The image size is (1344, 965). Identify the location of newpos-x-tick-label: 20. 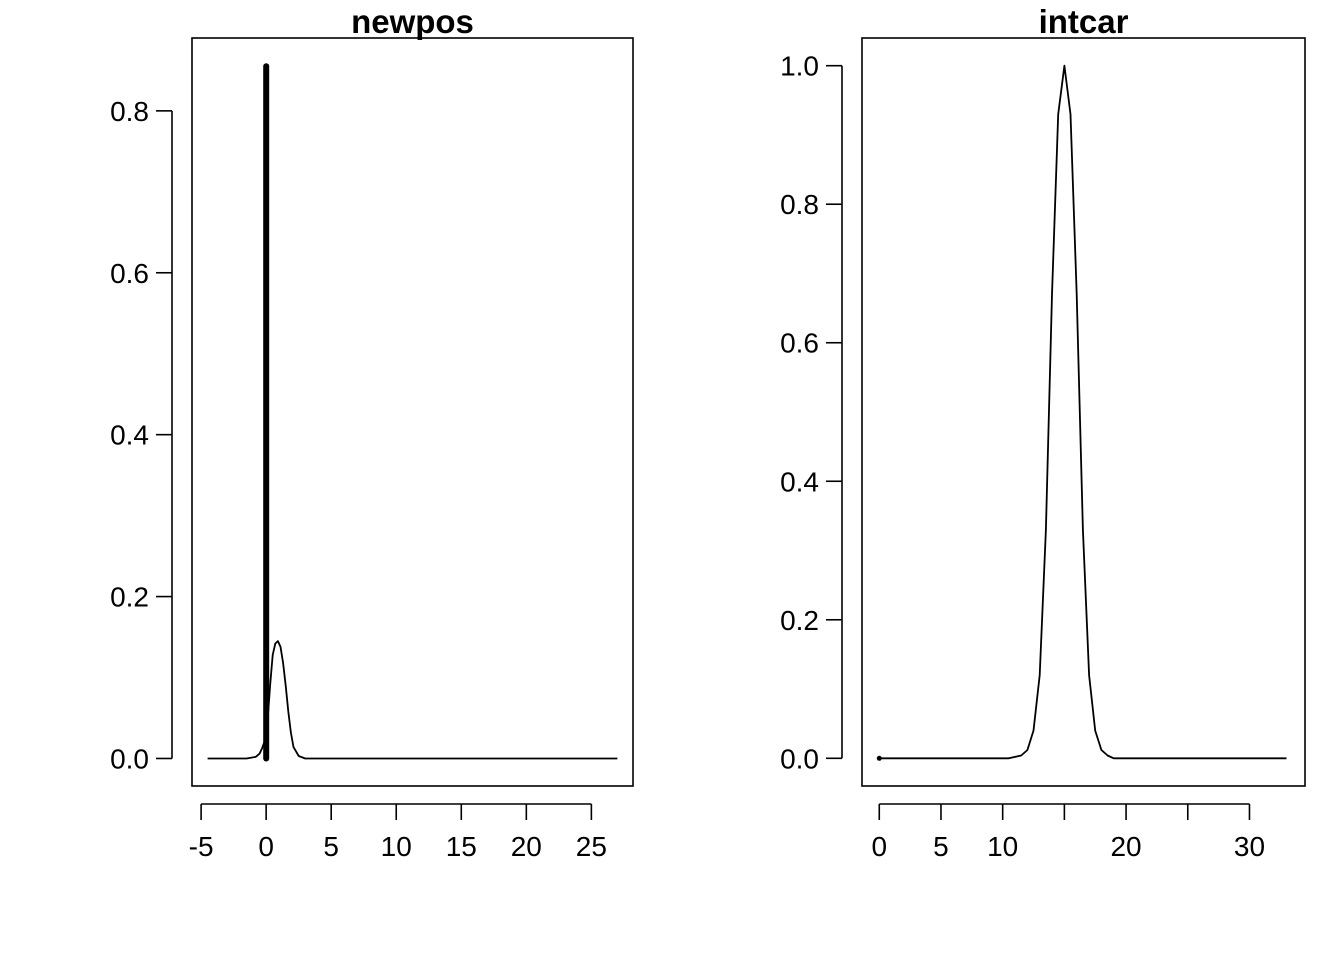
(526, 846).